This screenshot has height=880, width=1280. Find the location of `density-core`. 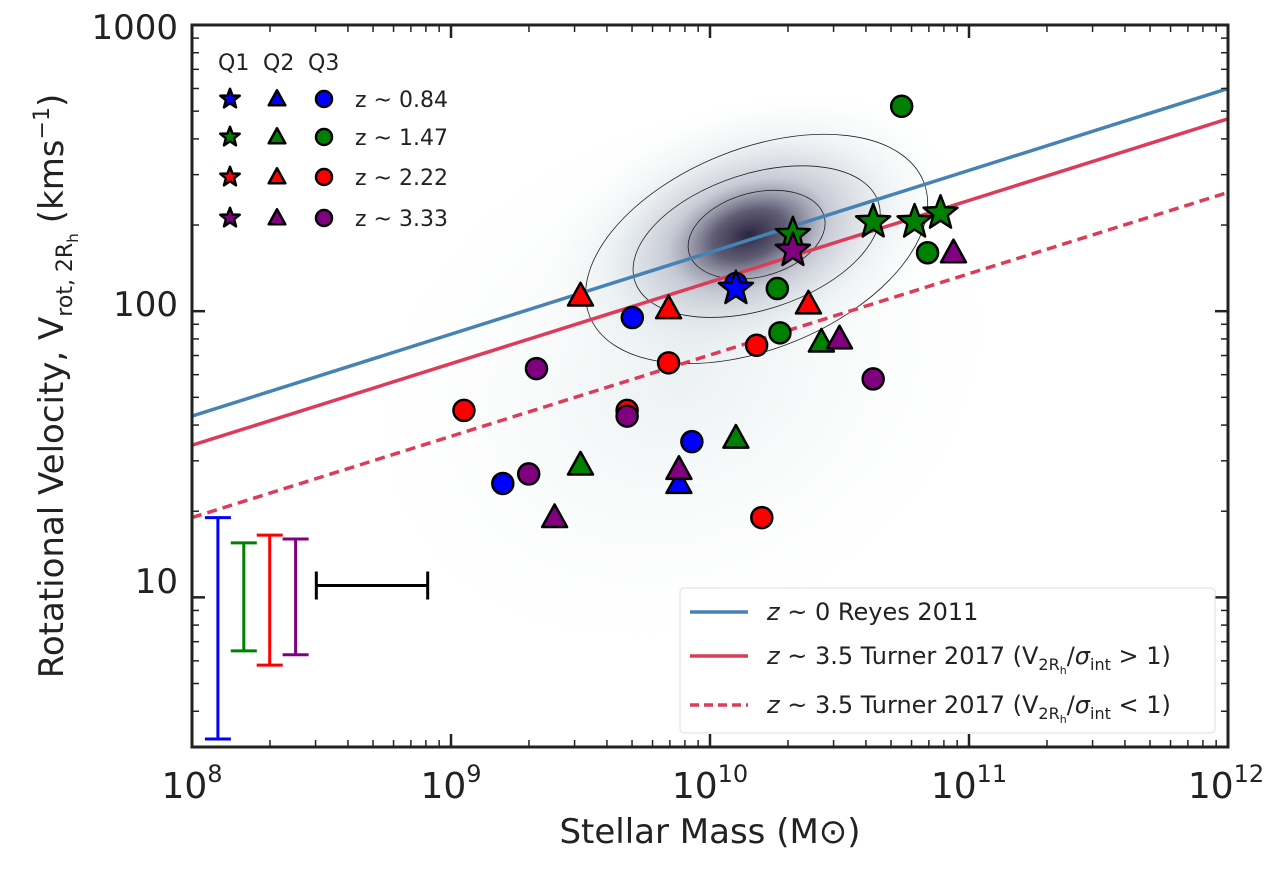

density-core is located at coordinates (749, 235).